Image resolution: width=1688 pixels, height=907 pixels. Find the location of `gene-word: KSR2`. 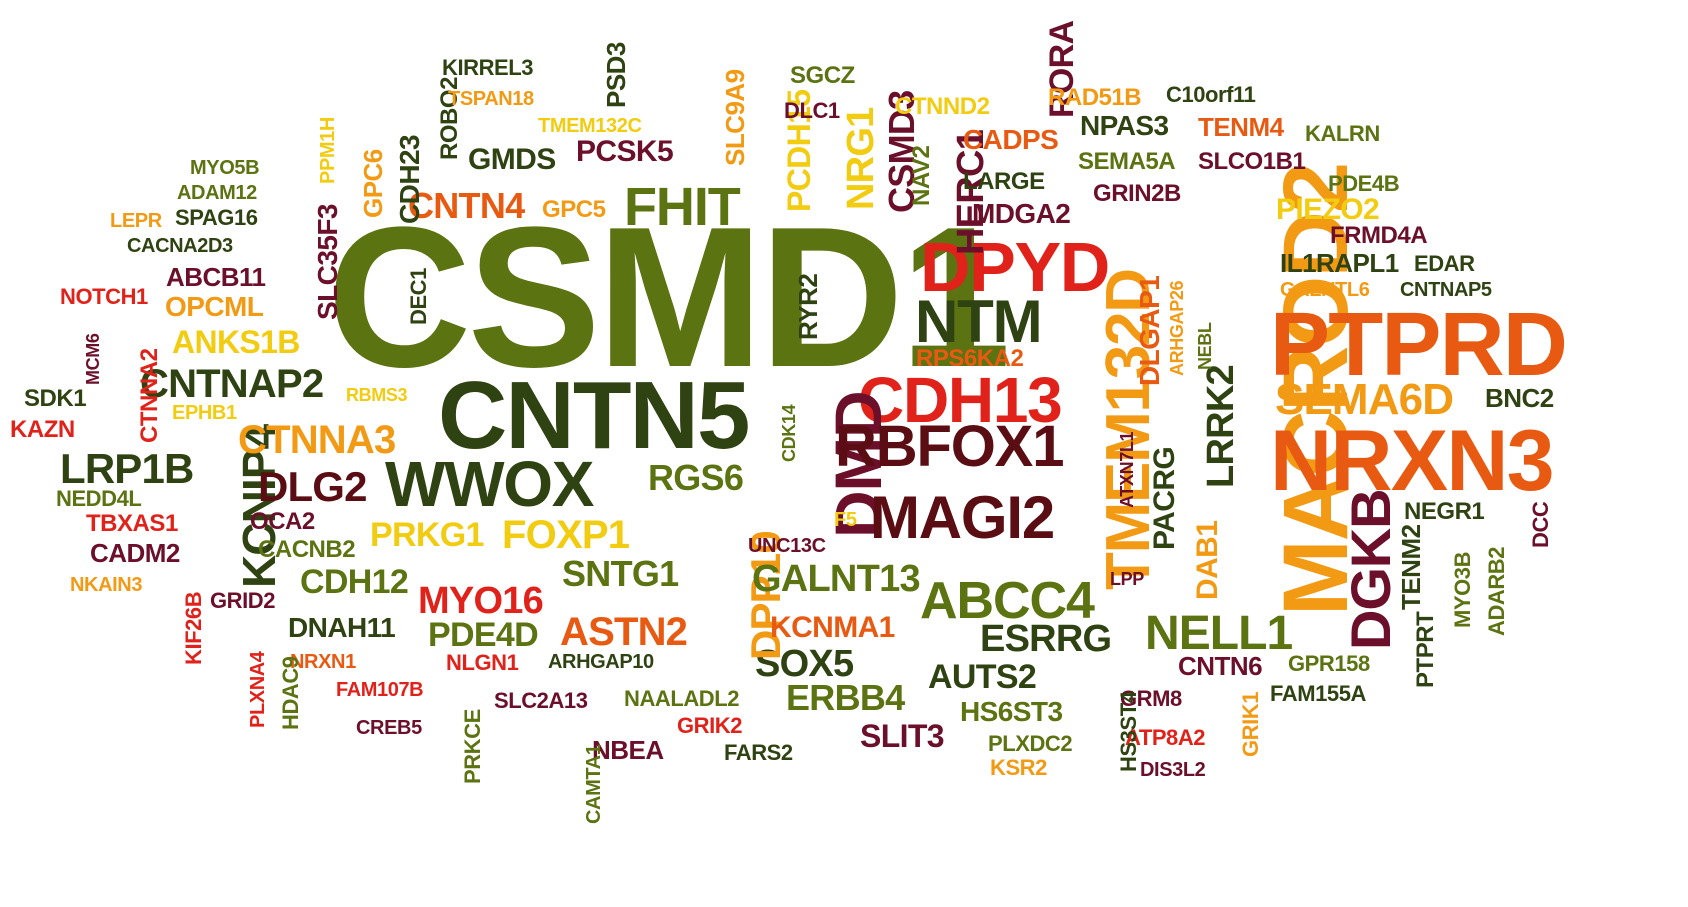

gene-word: KSR2 is located at coordinates (1018, 767).